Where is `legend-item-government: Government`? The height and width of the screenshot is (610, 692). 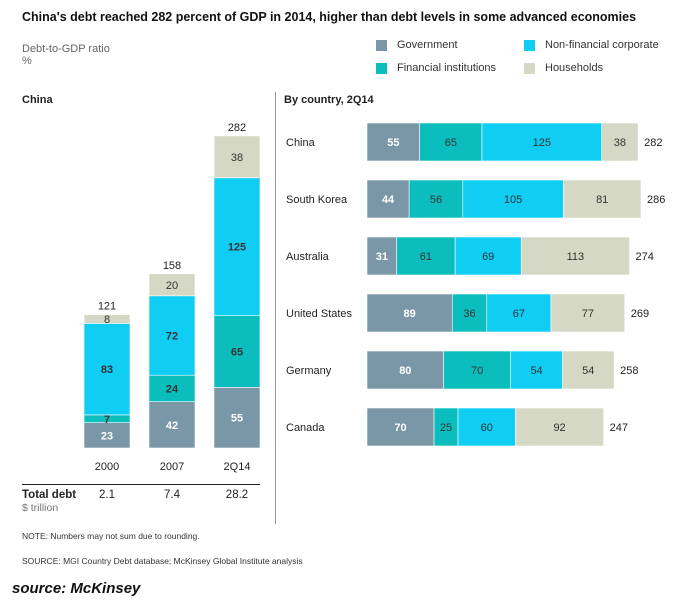 legend-item-government: Government is located at coordinates (417, 45).